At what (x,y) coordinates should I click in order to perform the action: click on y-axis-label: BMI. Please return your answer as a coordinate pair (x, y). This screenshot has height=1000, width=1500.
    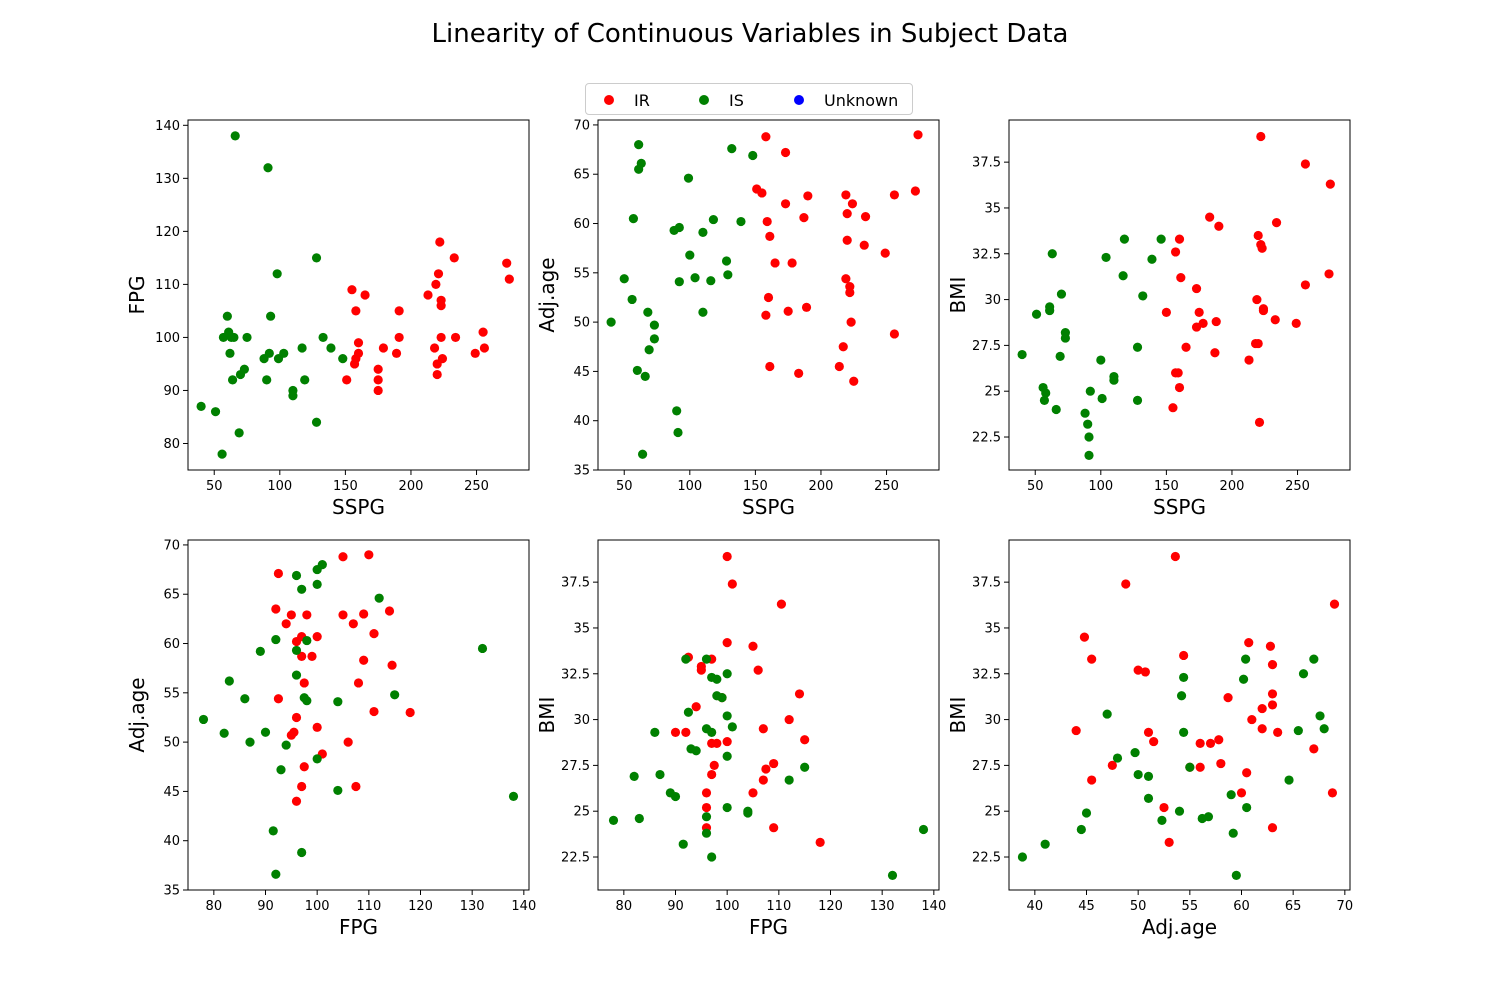
    Looking at the image, I should click on (547, 715).